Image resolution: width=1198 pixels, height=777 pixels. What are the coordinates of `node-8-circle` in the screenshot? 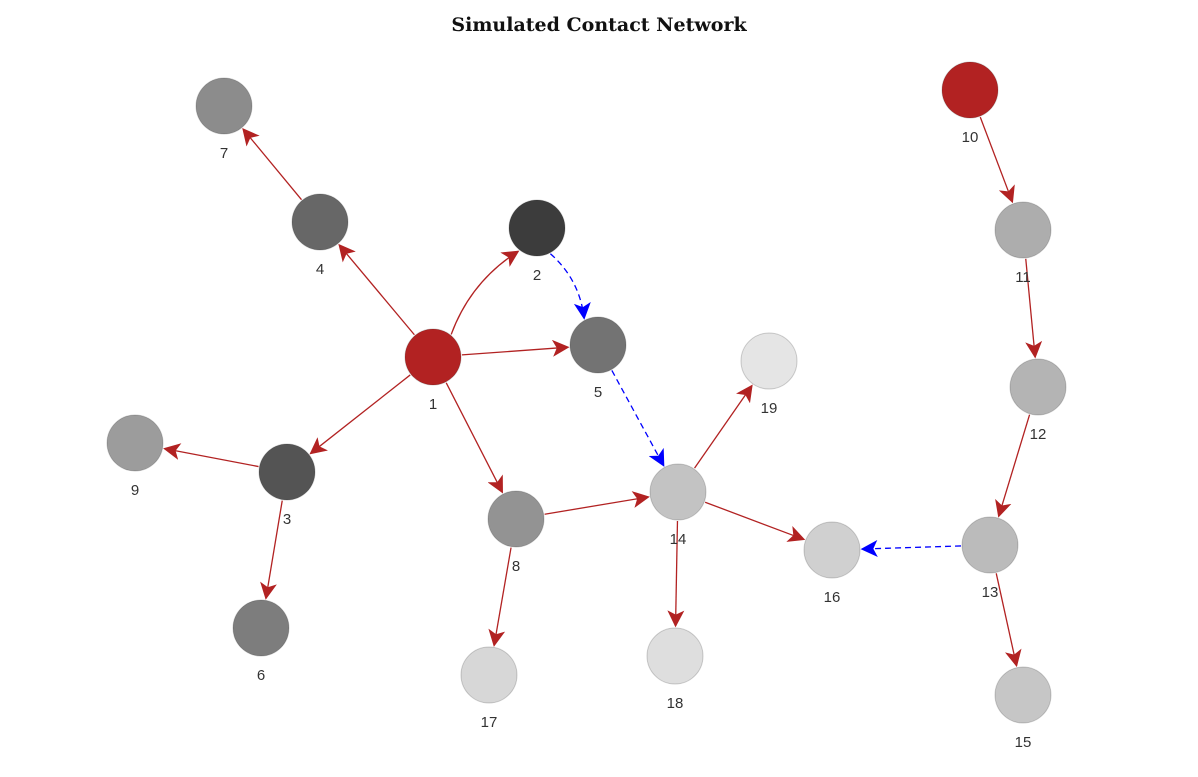 It's located at (516, 519).